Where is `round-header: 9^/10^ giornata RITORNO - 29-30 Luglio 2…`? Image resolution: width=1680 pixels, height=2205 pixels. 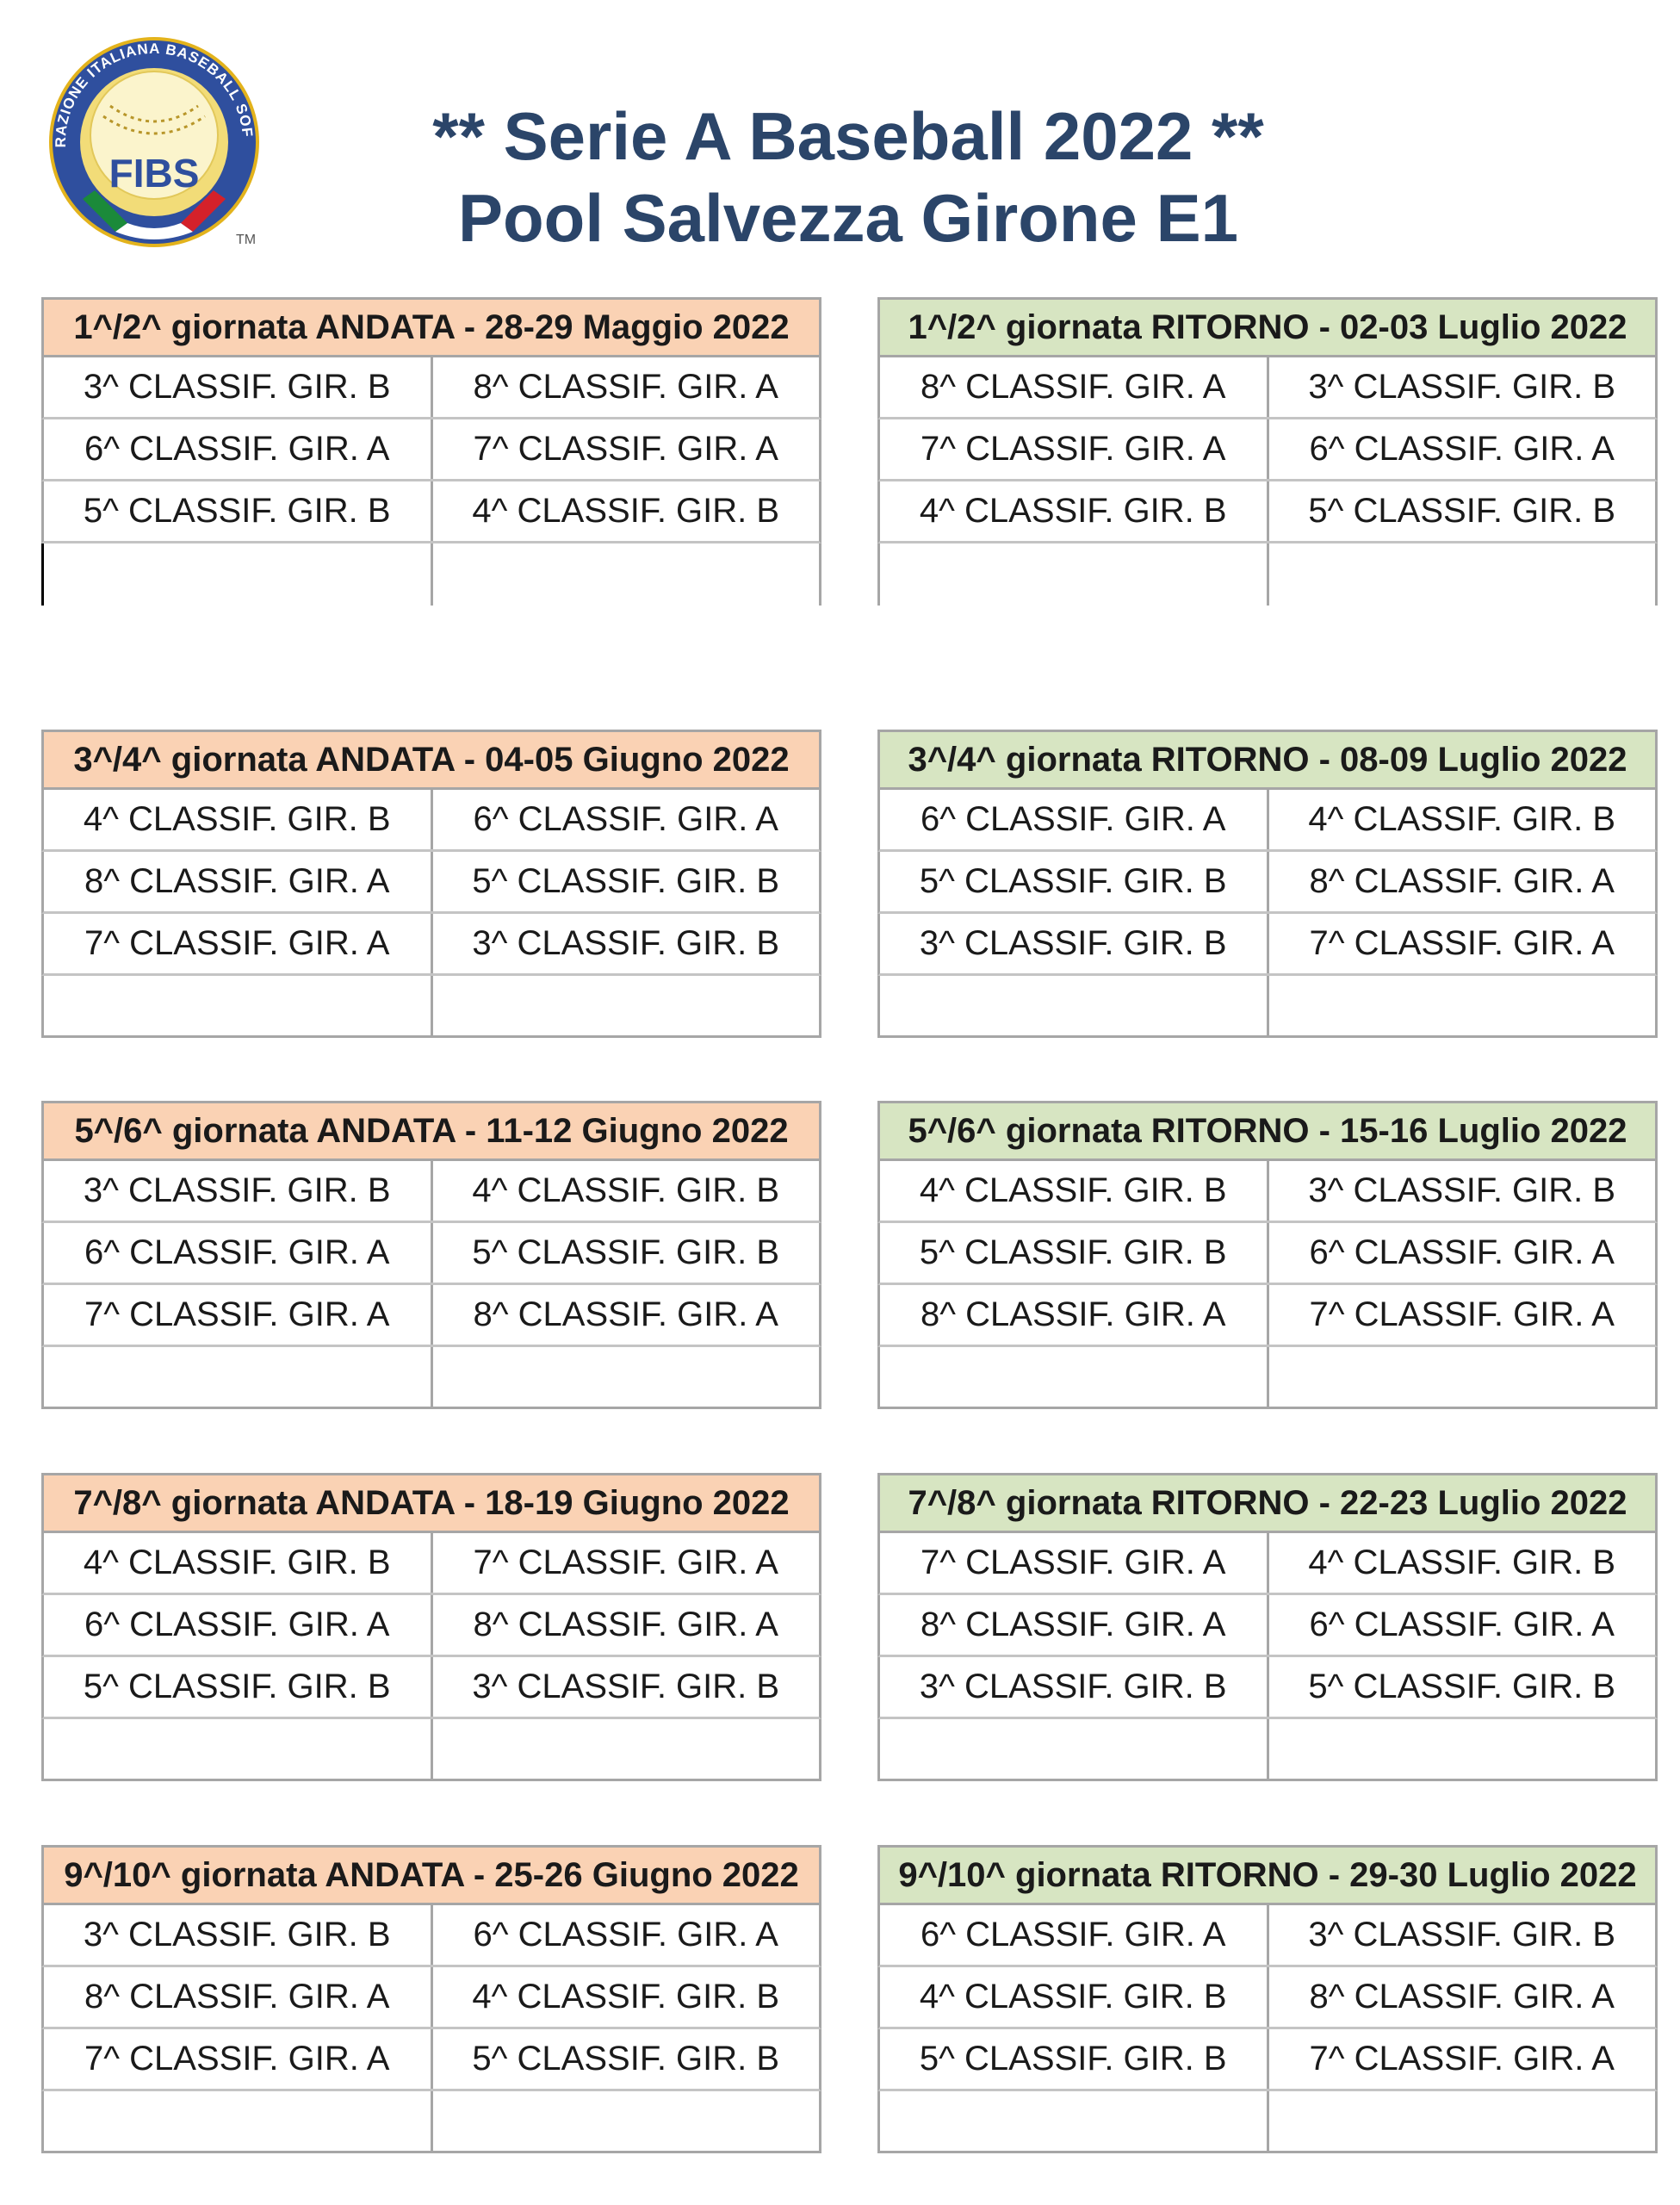
round-header: 9^/10^ giornata RITORNO - 29-30 Luglio 2… is located at coordinates (1268, 1875).